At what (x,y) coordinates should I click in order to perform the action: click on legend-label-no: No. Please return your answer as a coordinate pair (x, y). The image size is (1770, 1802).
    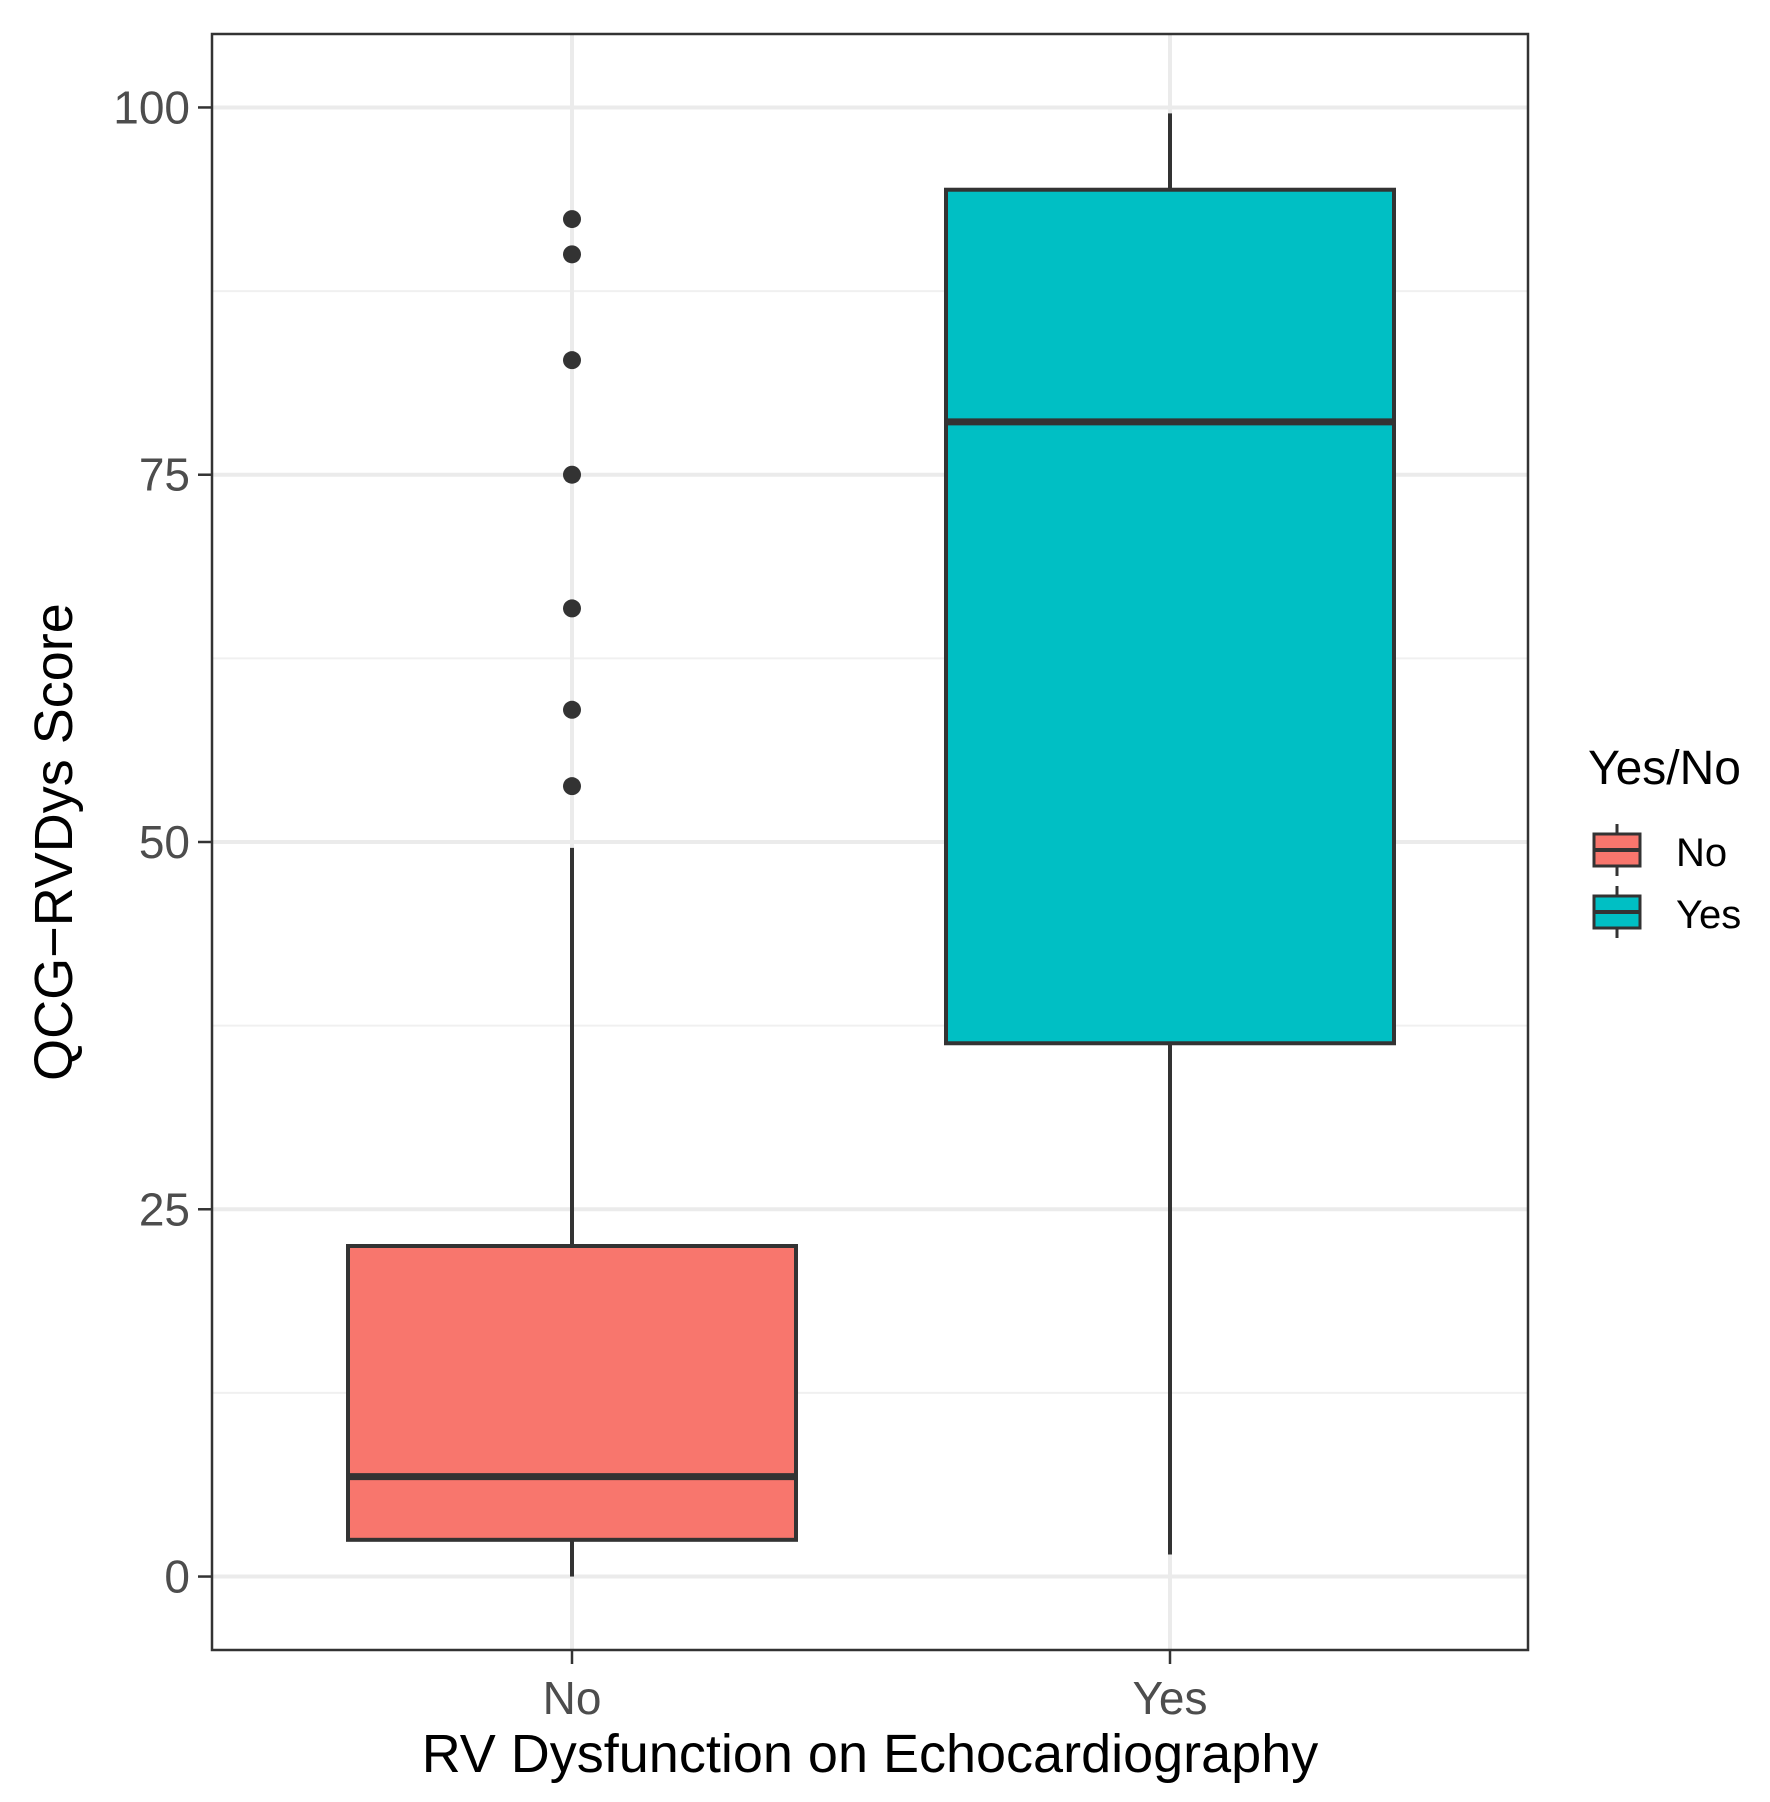
    Looking at the image, I should click on (1701, 853).